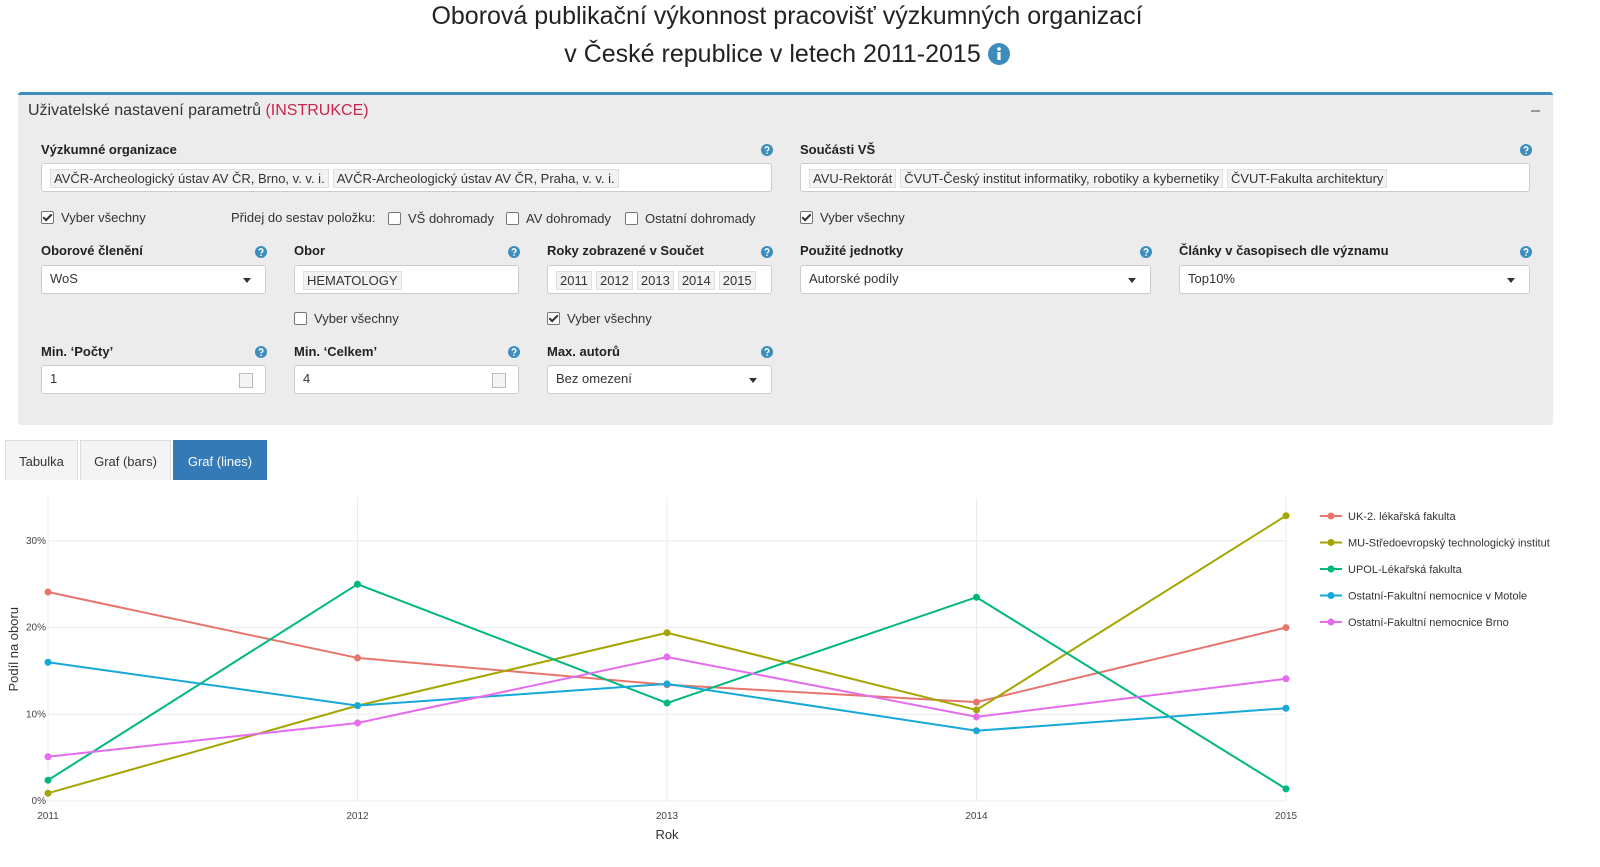  Describe the element at coordinates (998, 54) in the screenshot. I see `info-icon` at that location.